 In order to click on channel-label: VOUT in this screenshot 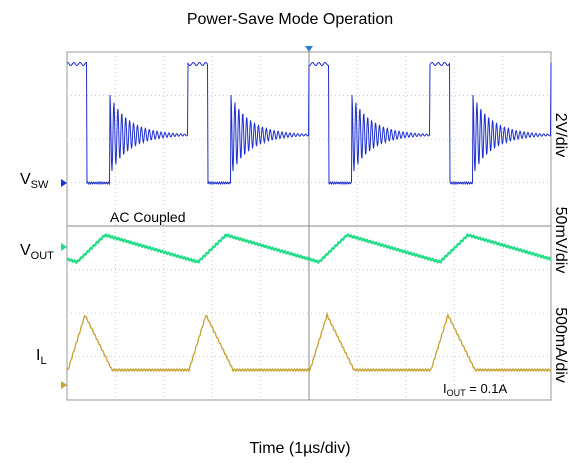, I will do `click(37, 252)`.